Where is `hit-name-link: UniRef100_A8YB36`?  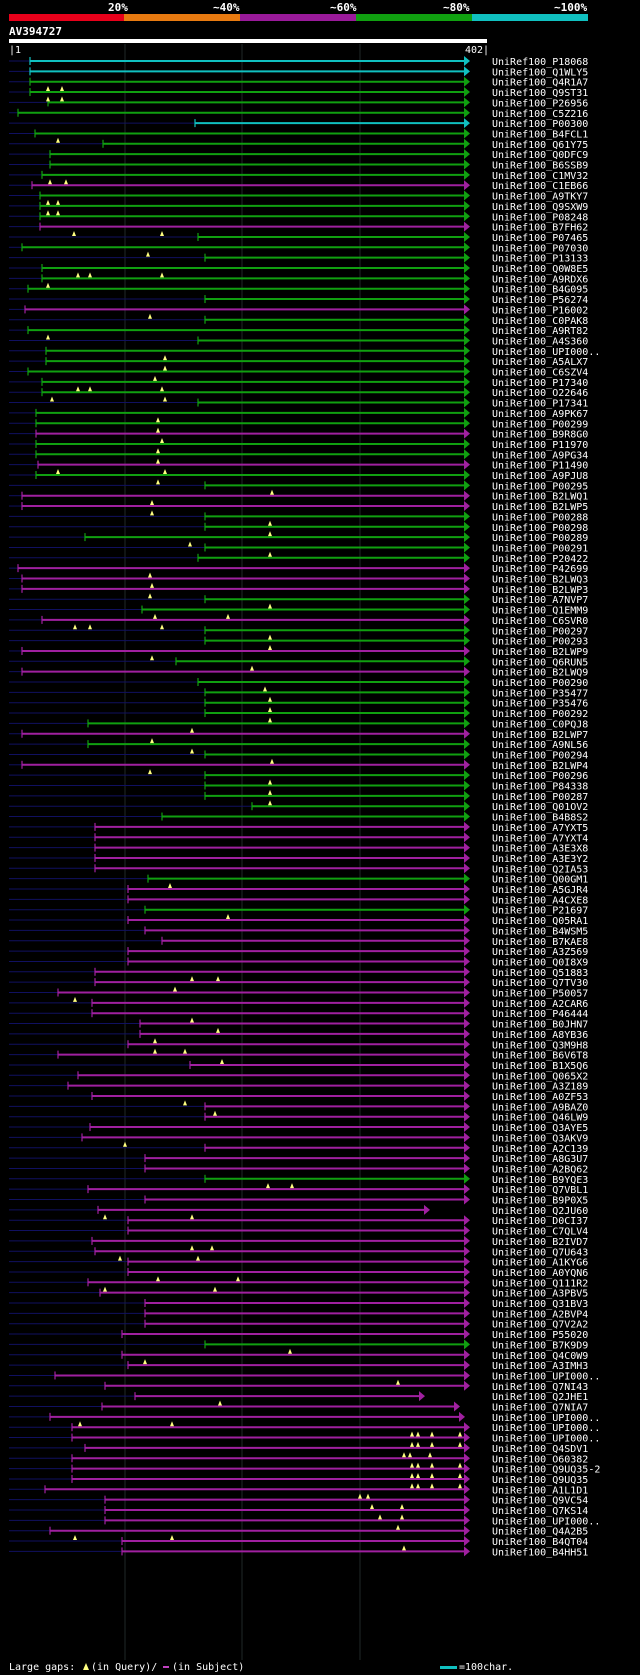 hit-name-link: UniRef100_A8YB36 is located at coordinates (540, 1035).